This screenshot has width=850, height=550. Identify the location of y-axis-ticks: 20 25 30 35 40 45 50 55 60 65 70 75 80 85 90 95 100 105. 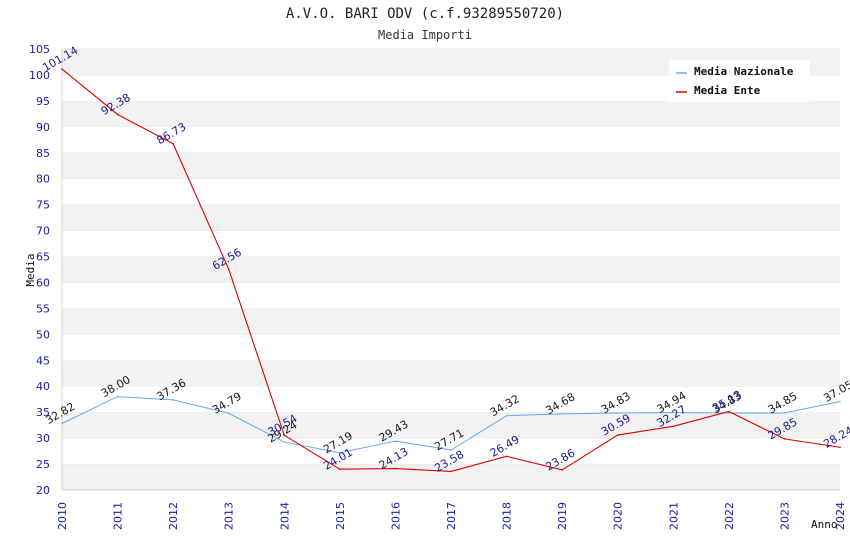
(39, 270).